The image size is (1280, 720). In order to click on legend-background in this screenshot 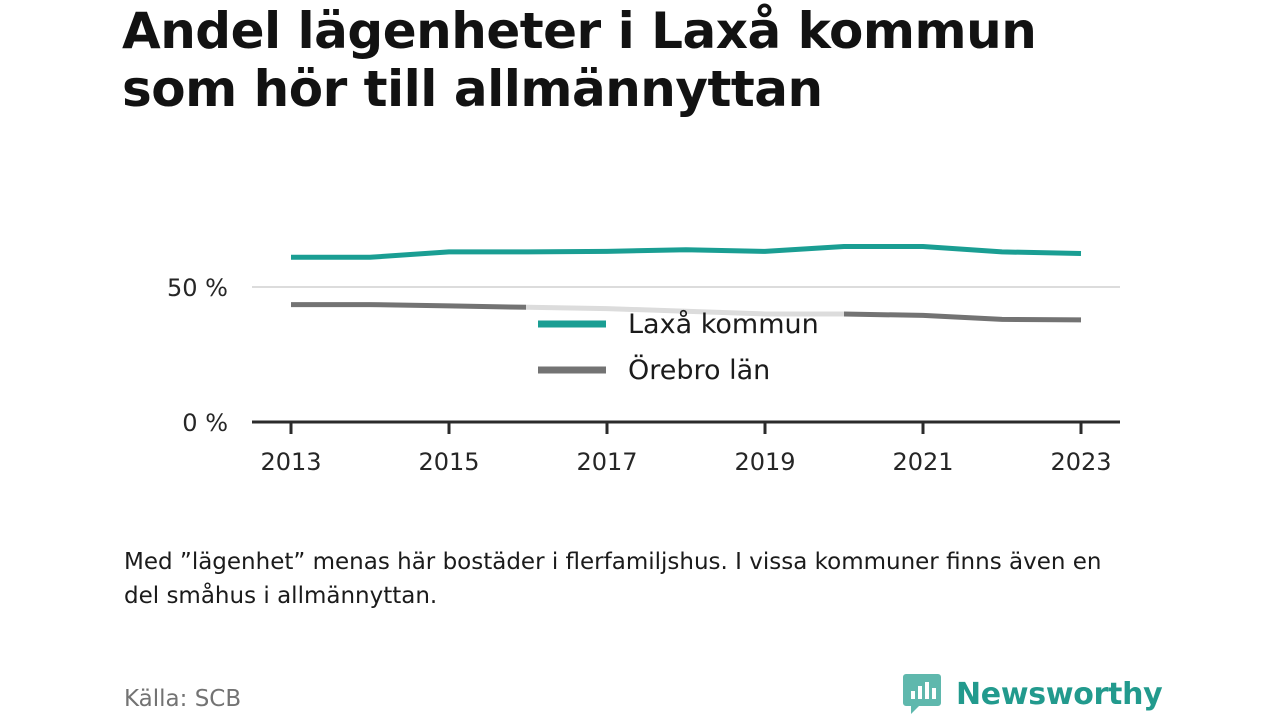, I will do `click(685, 350)`.